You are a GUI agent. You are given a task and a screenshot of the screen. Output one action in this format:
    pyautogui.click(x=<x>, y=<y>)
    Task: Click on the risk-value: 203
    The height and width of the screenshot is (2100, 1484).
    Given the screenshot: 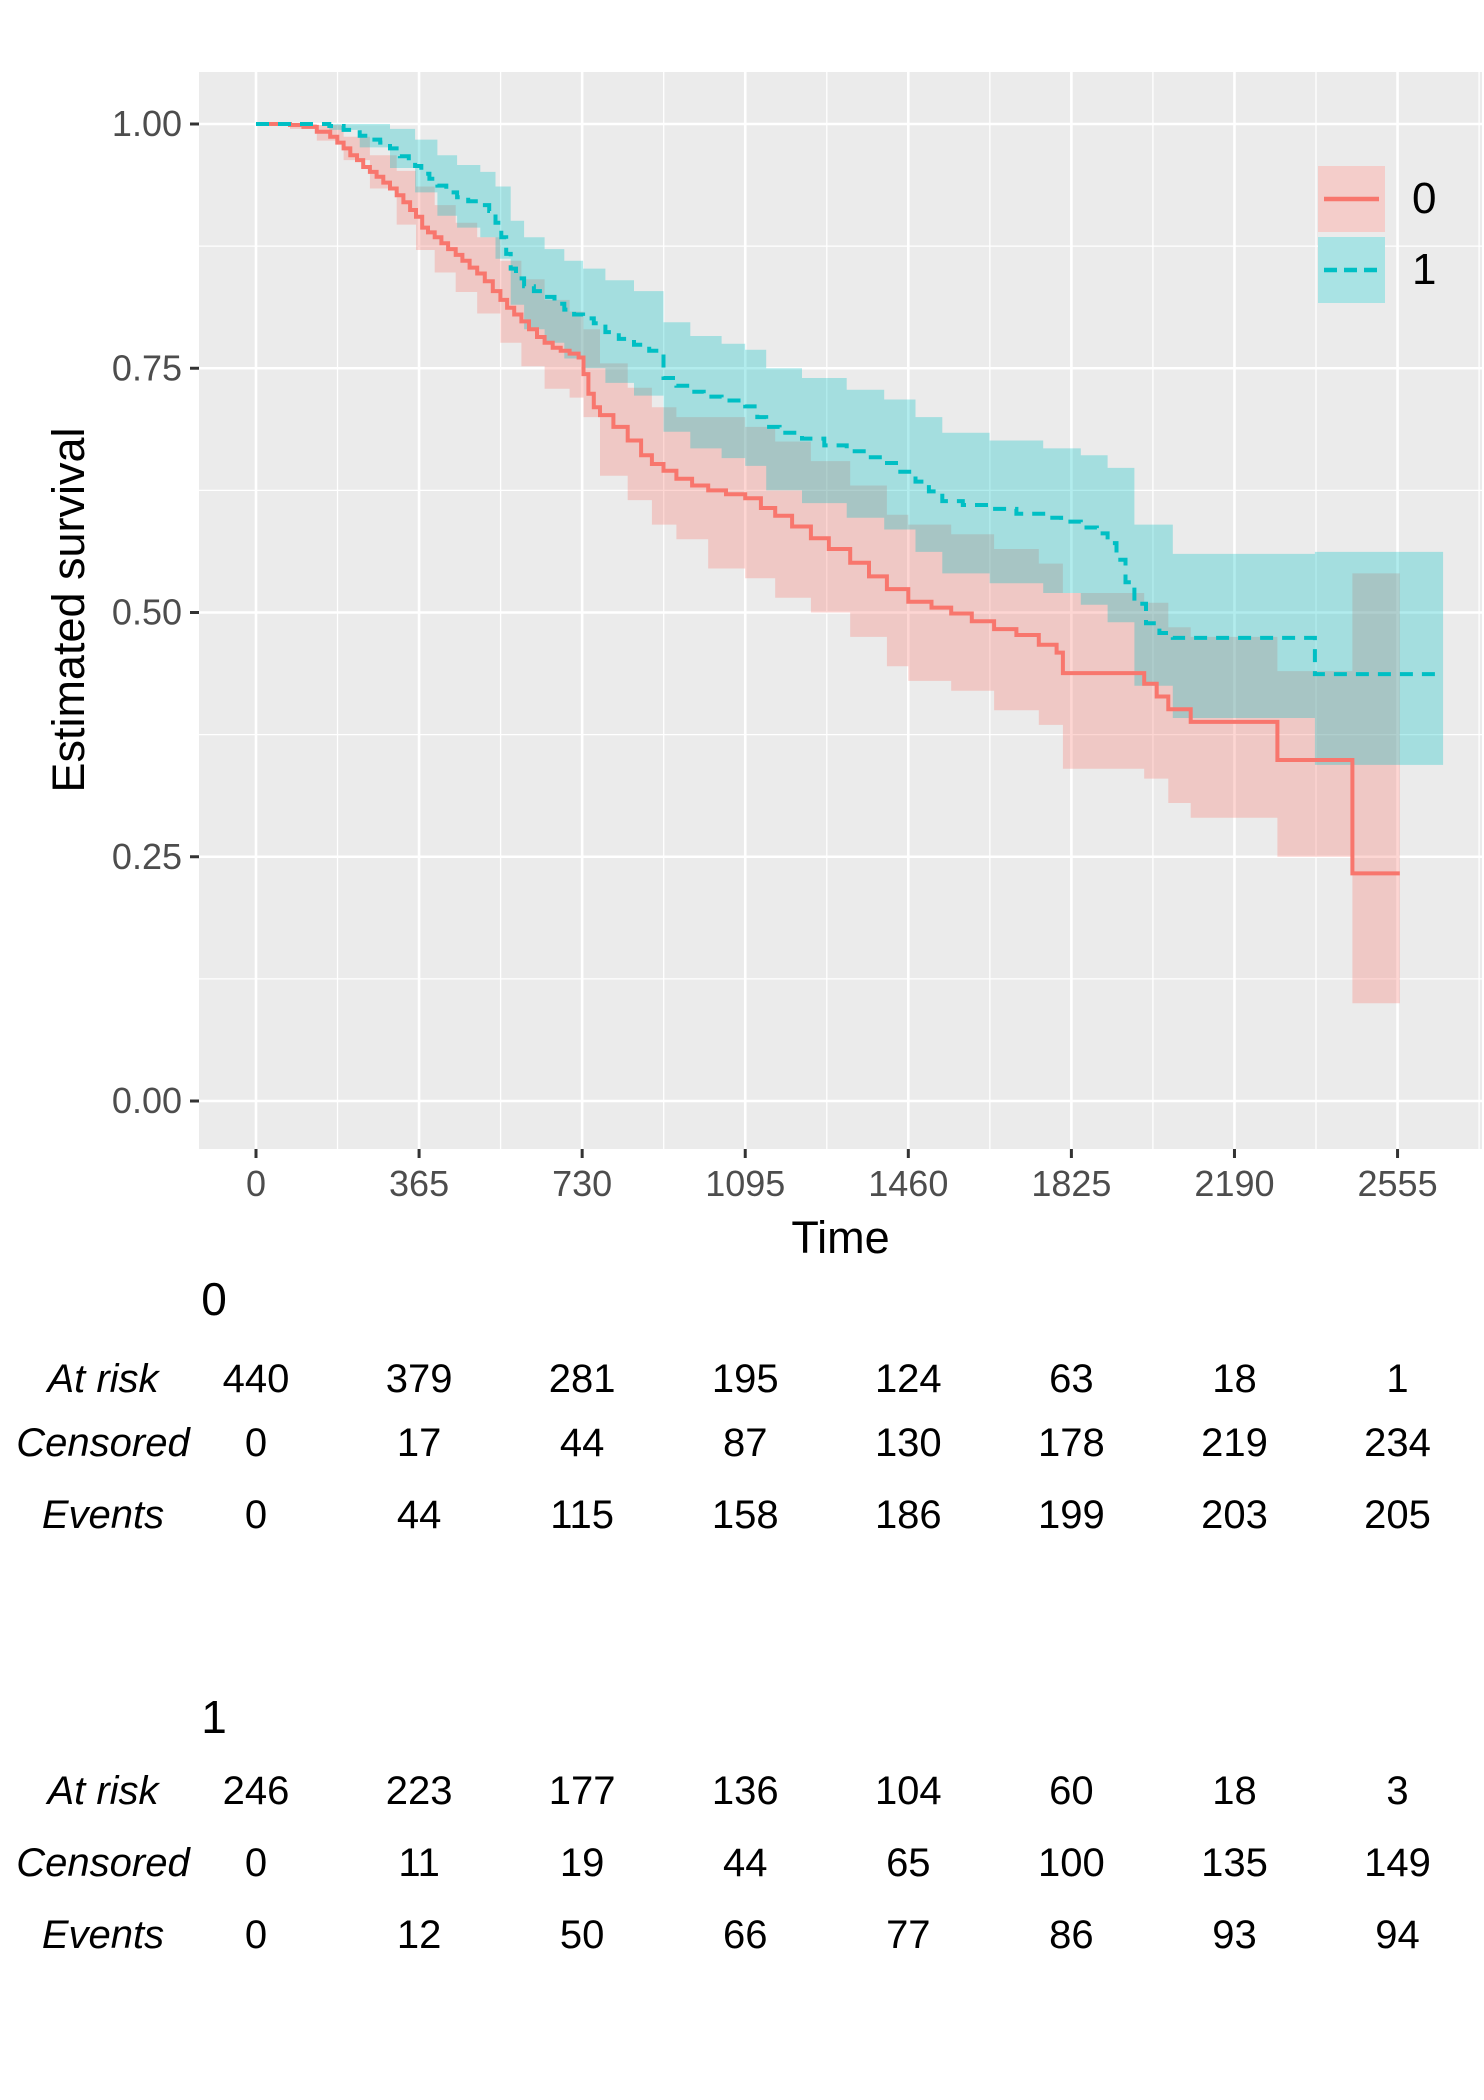 What is the action you would take?
    pyautogui.click(x=1234, y=1515)
    